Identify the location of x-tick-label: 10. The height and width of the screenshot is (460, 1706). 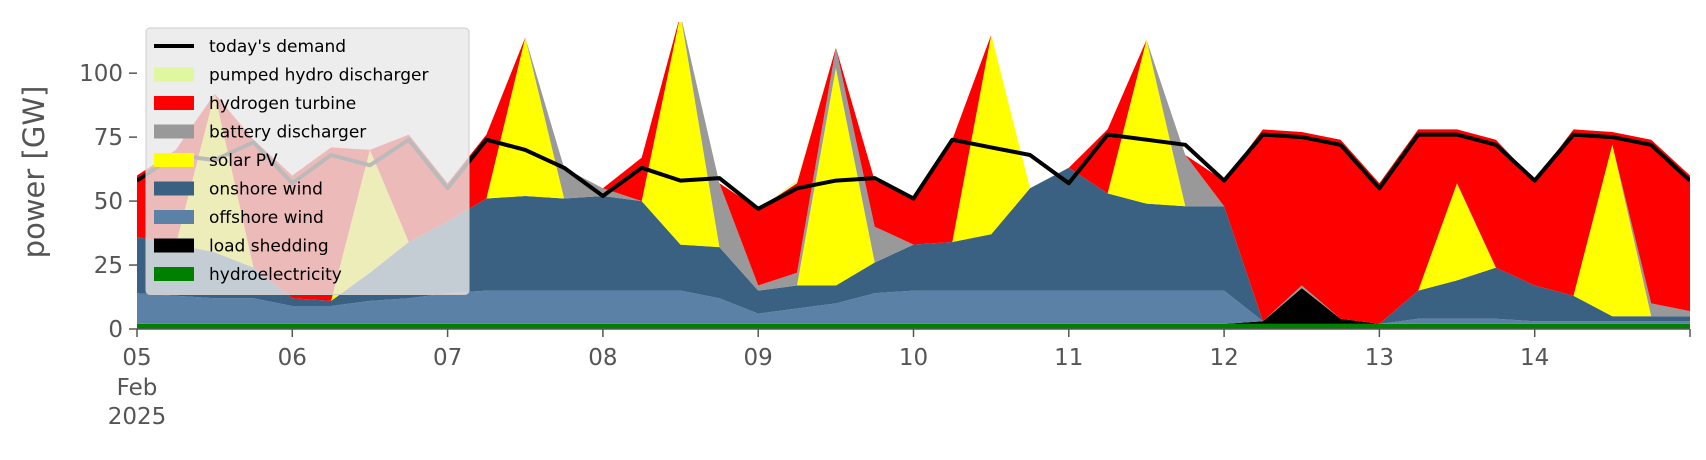
(913, 358).